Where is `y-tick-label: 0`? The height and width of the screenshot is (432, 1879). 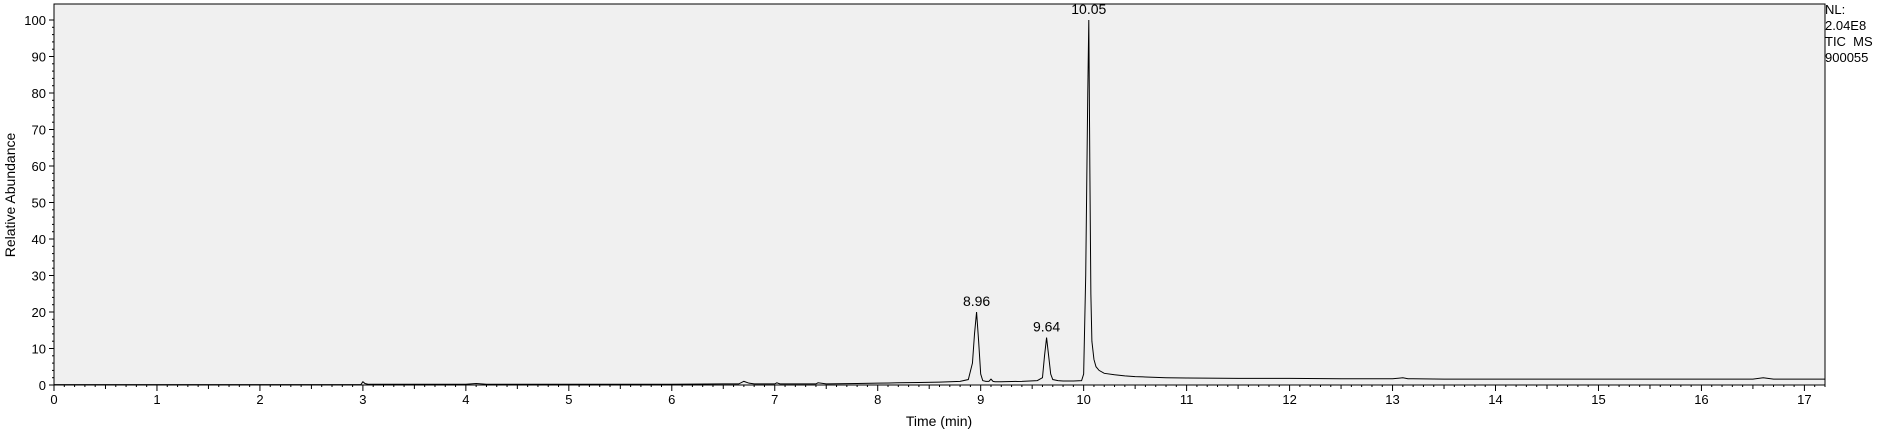 y-tick-label: 0 is located at coordinates (42, 385).